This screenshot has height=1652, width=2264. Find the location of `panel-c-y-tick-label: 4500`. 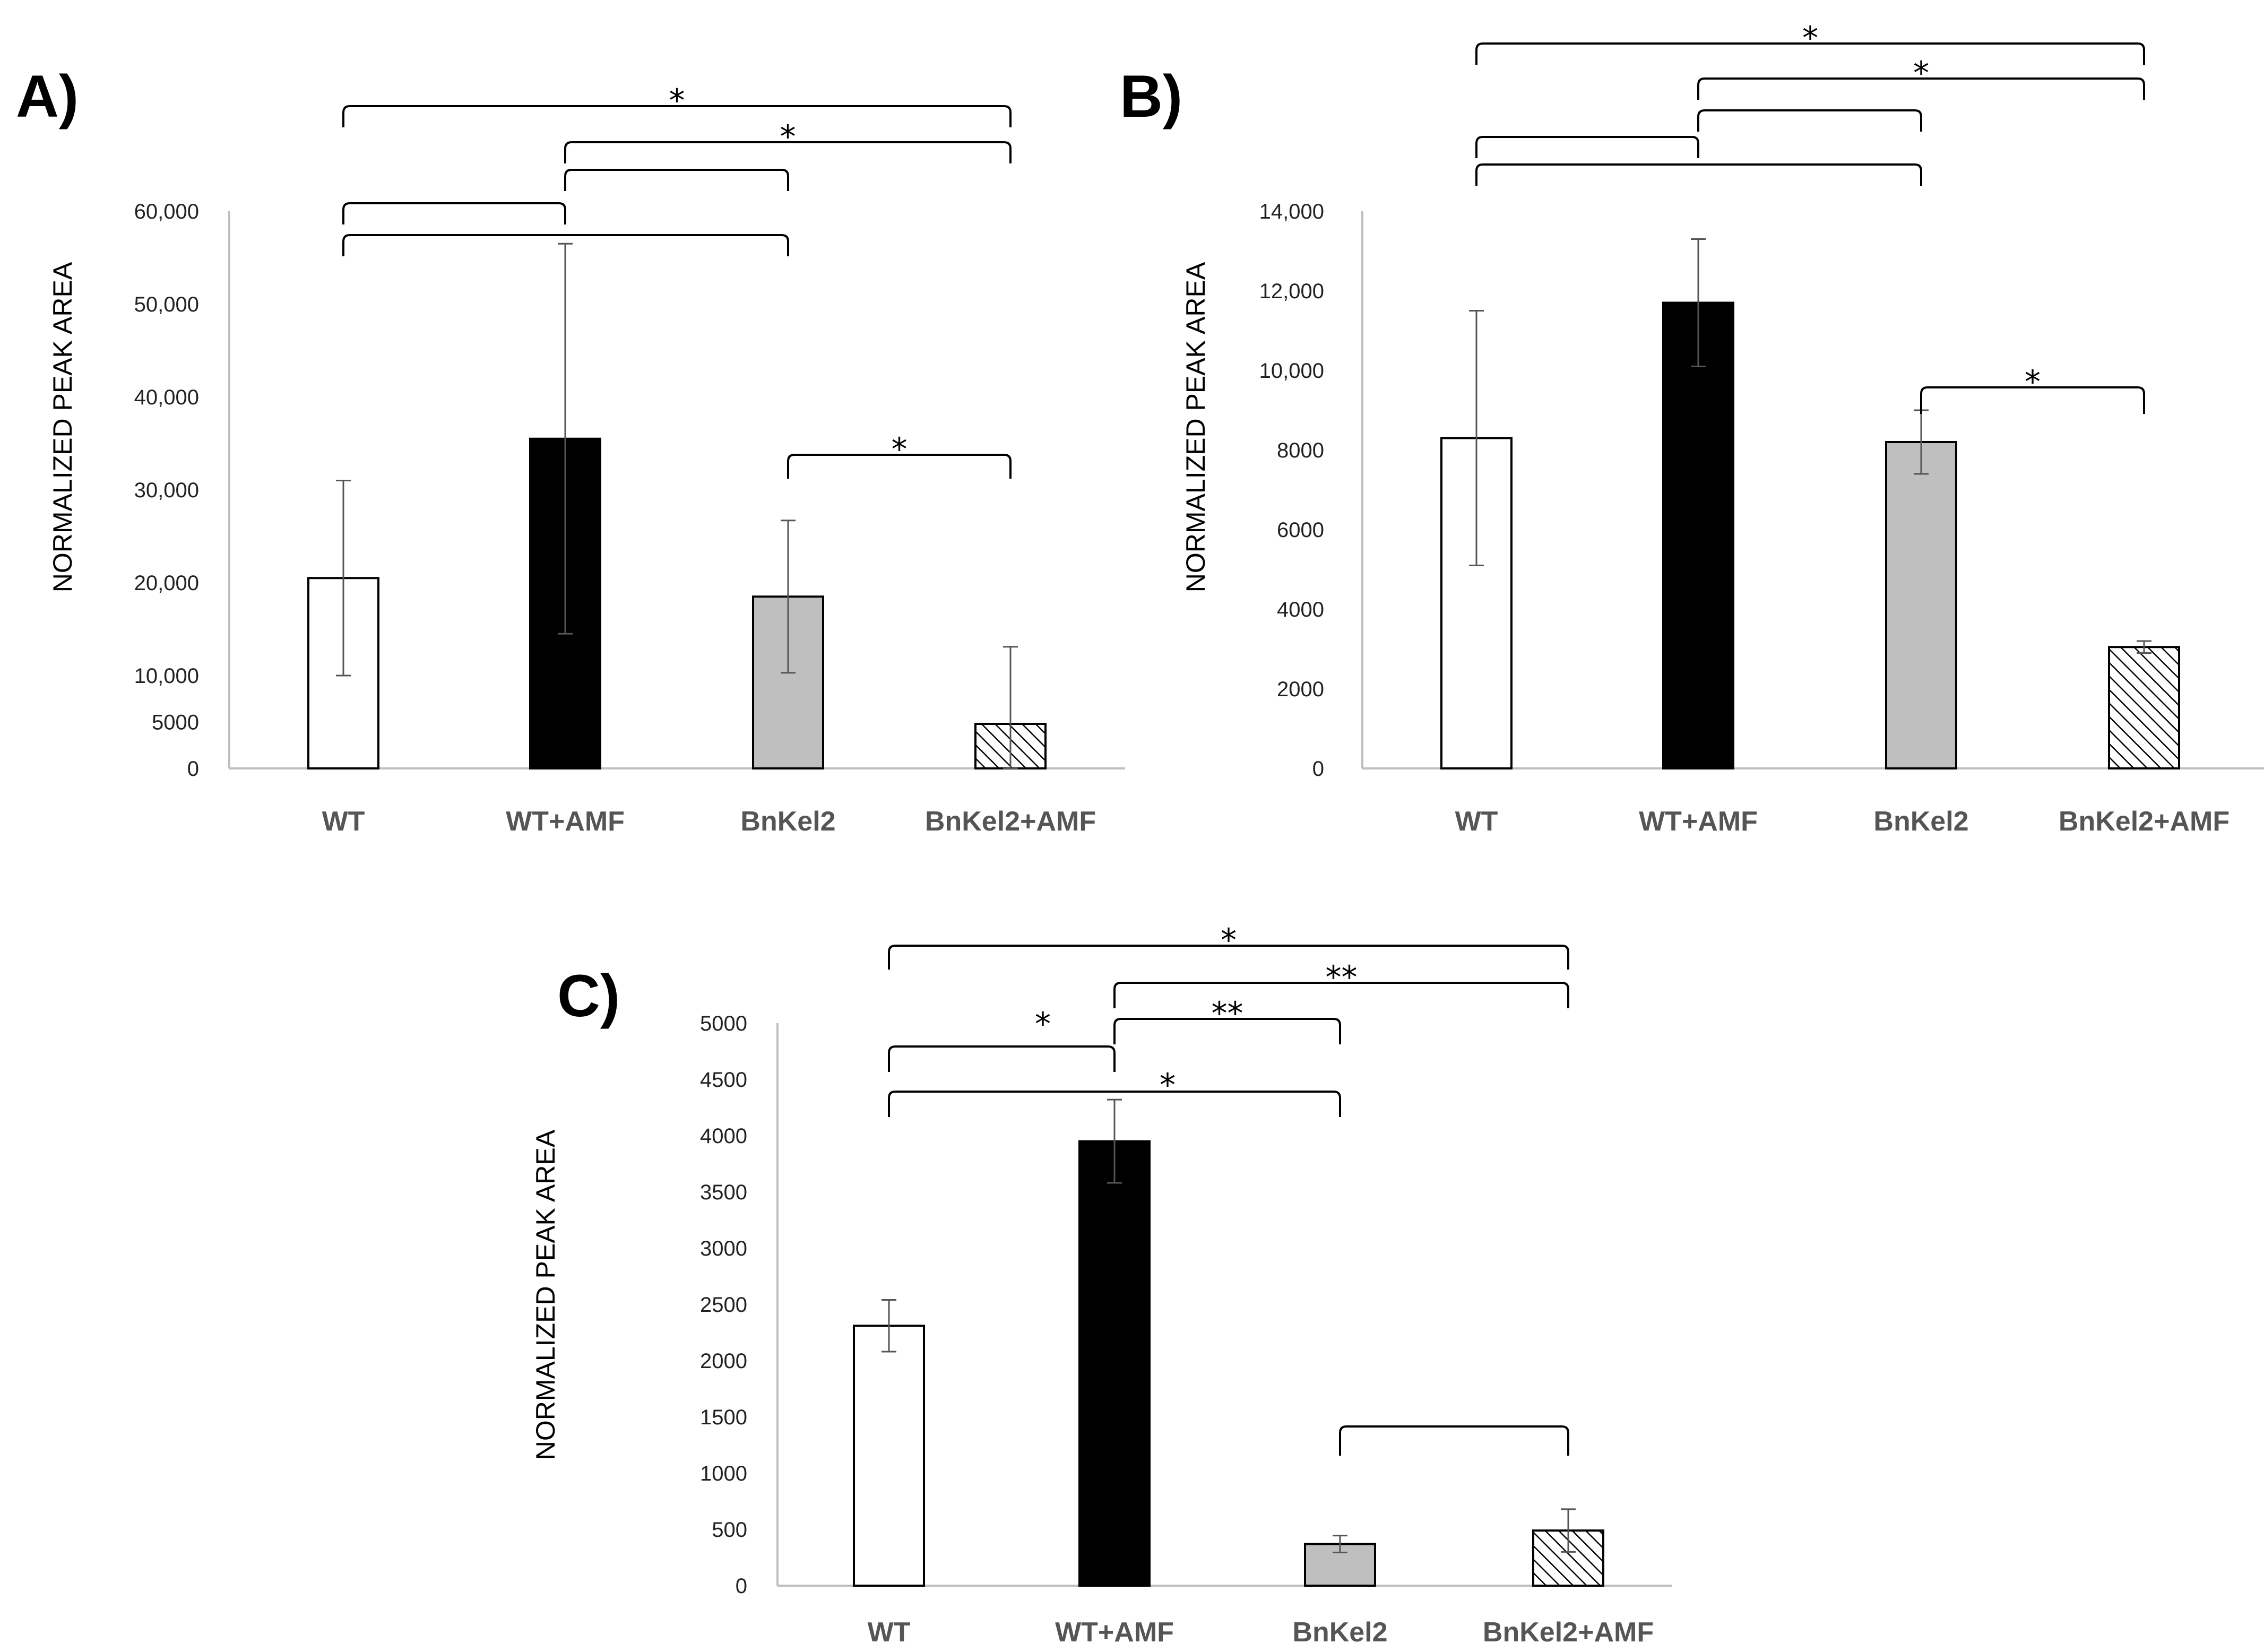

panel-c-y-tick-label: 4500 is located at coordinates (723, 1080).